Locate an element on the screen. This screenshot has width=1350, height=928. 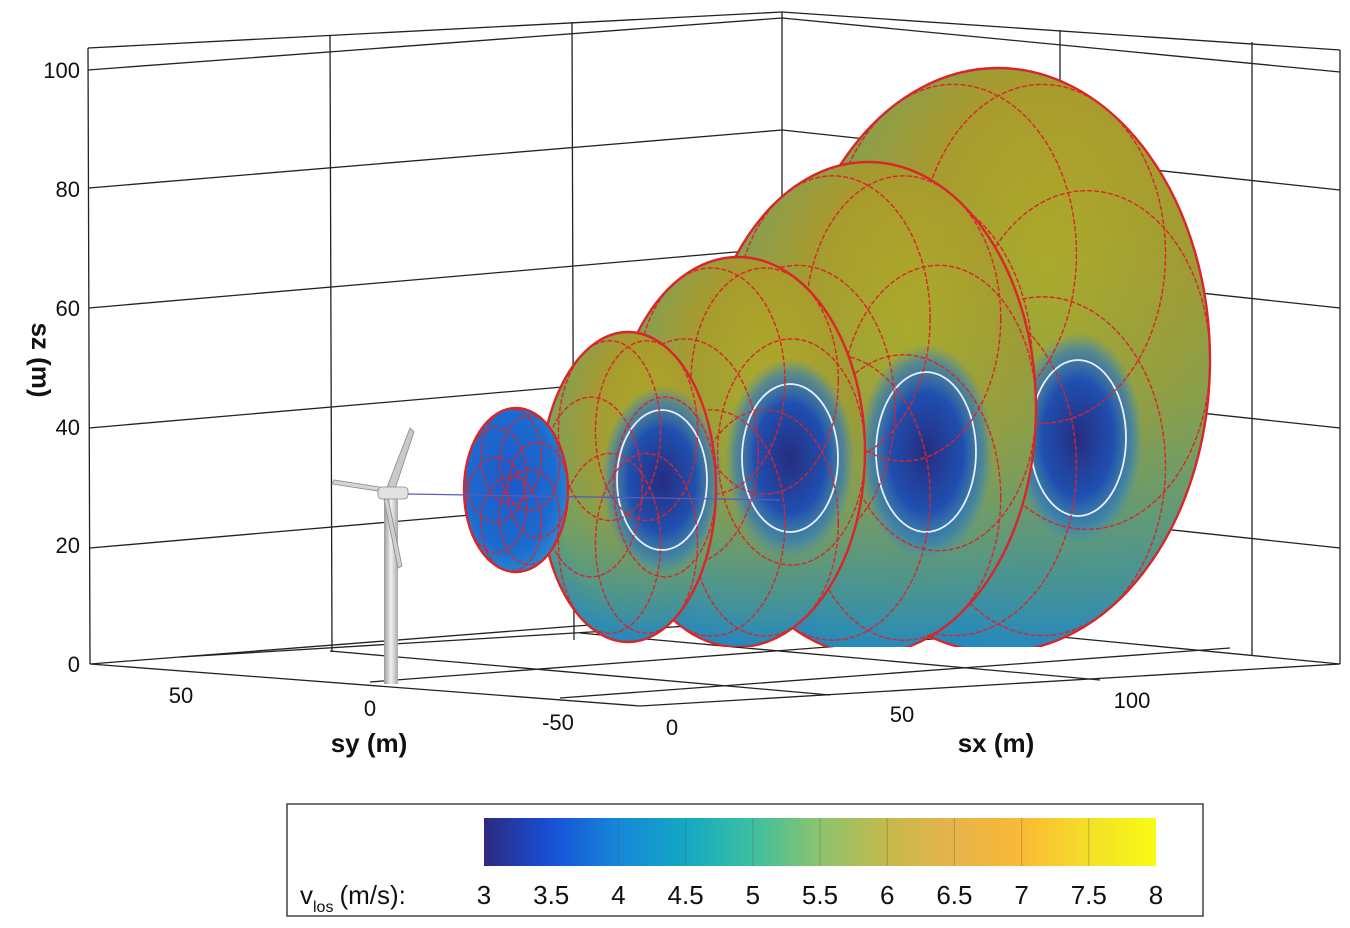
z-tick-label: 20 is located at coordinates (68, 545).